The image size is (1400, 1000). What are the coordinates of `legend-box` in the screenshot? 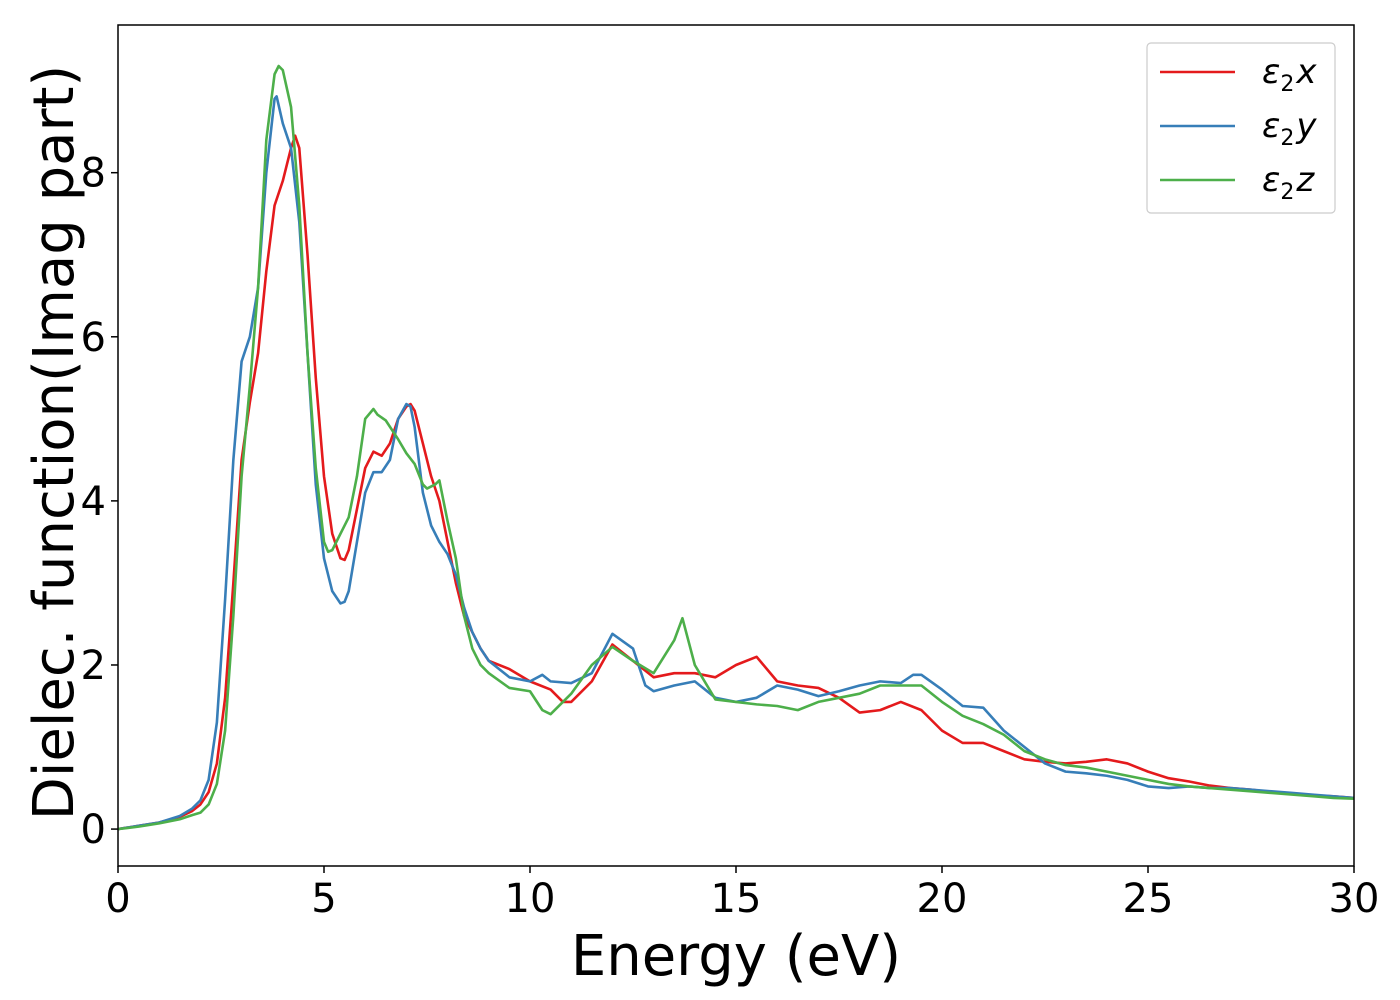 It's located at (1241, 128).